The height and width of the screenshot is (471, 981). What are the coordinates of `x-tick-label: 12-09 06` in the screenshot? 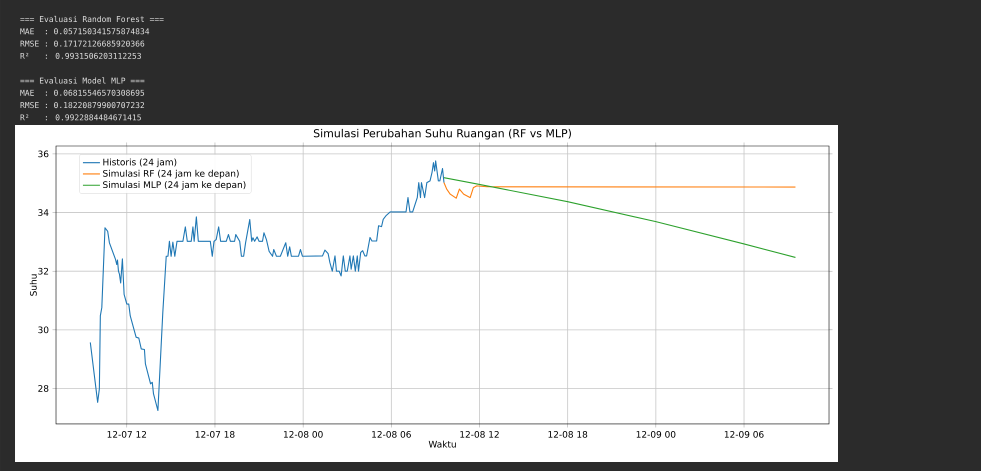 It's located at (744, 434).